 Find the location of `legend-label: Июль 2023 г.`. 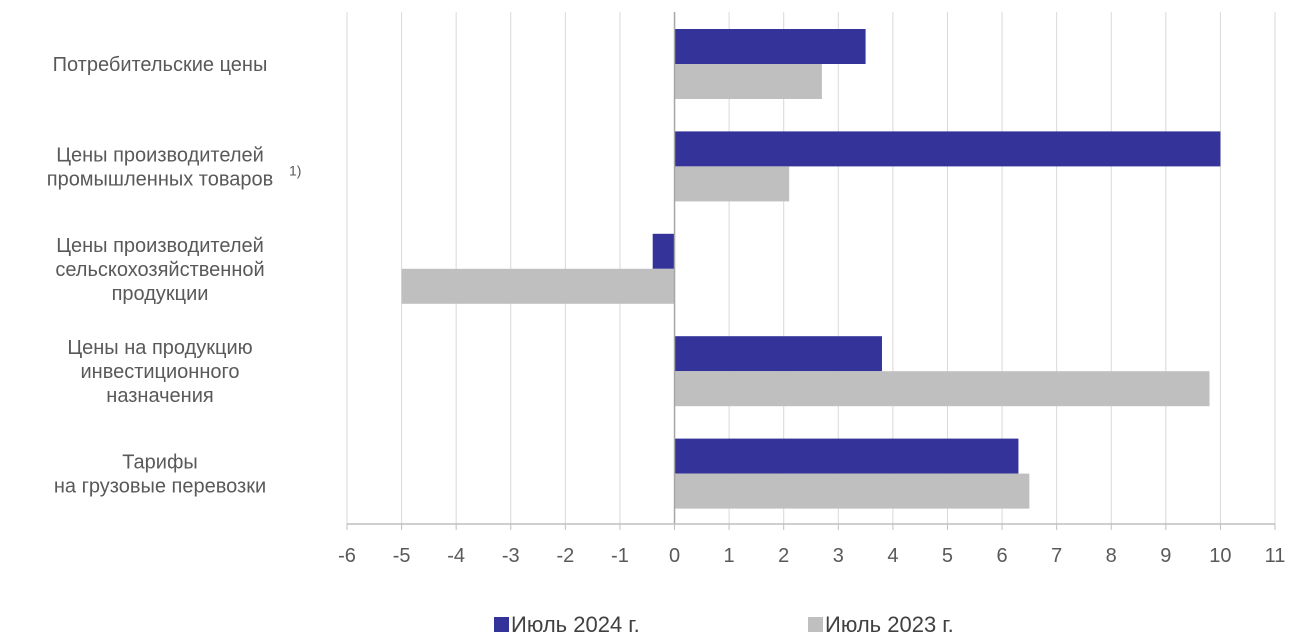

legend-label: Июль 2023 г. is located at coordinates (889, 624).